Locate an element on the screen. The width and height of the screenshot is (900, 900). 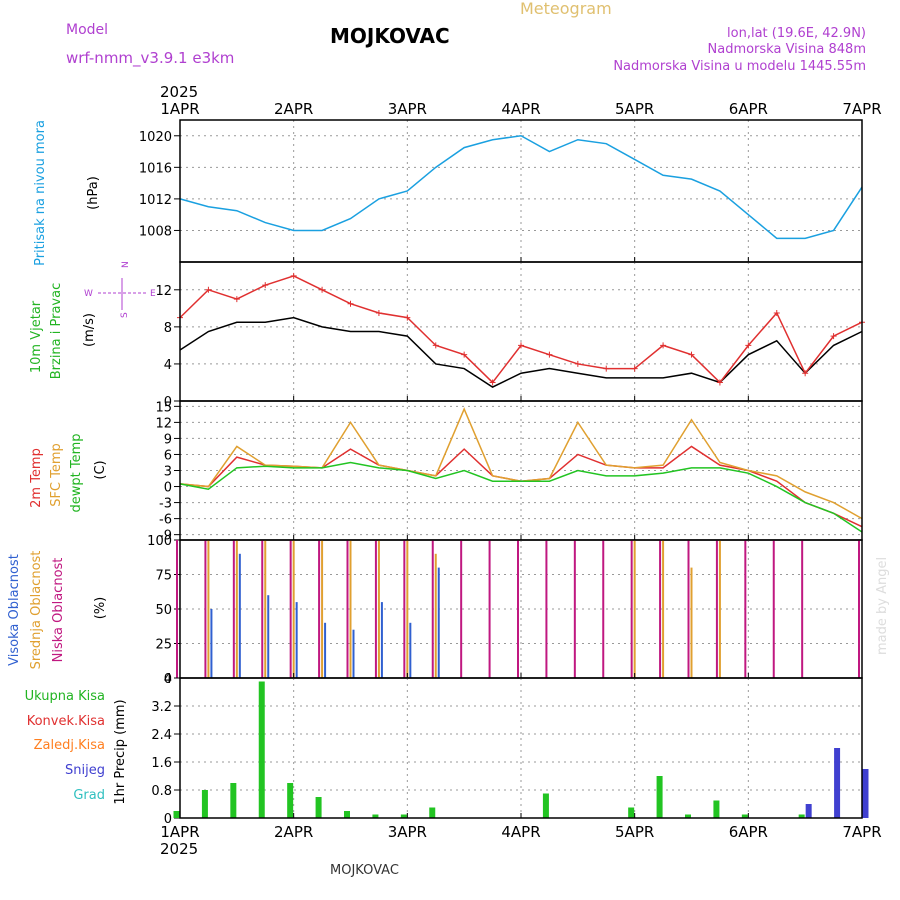
date-label-top: 7APR is located at coordinates (861, 109).